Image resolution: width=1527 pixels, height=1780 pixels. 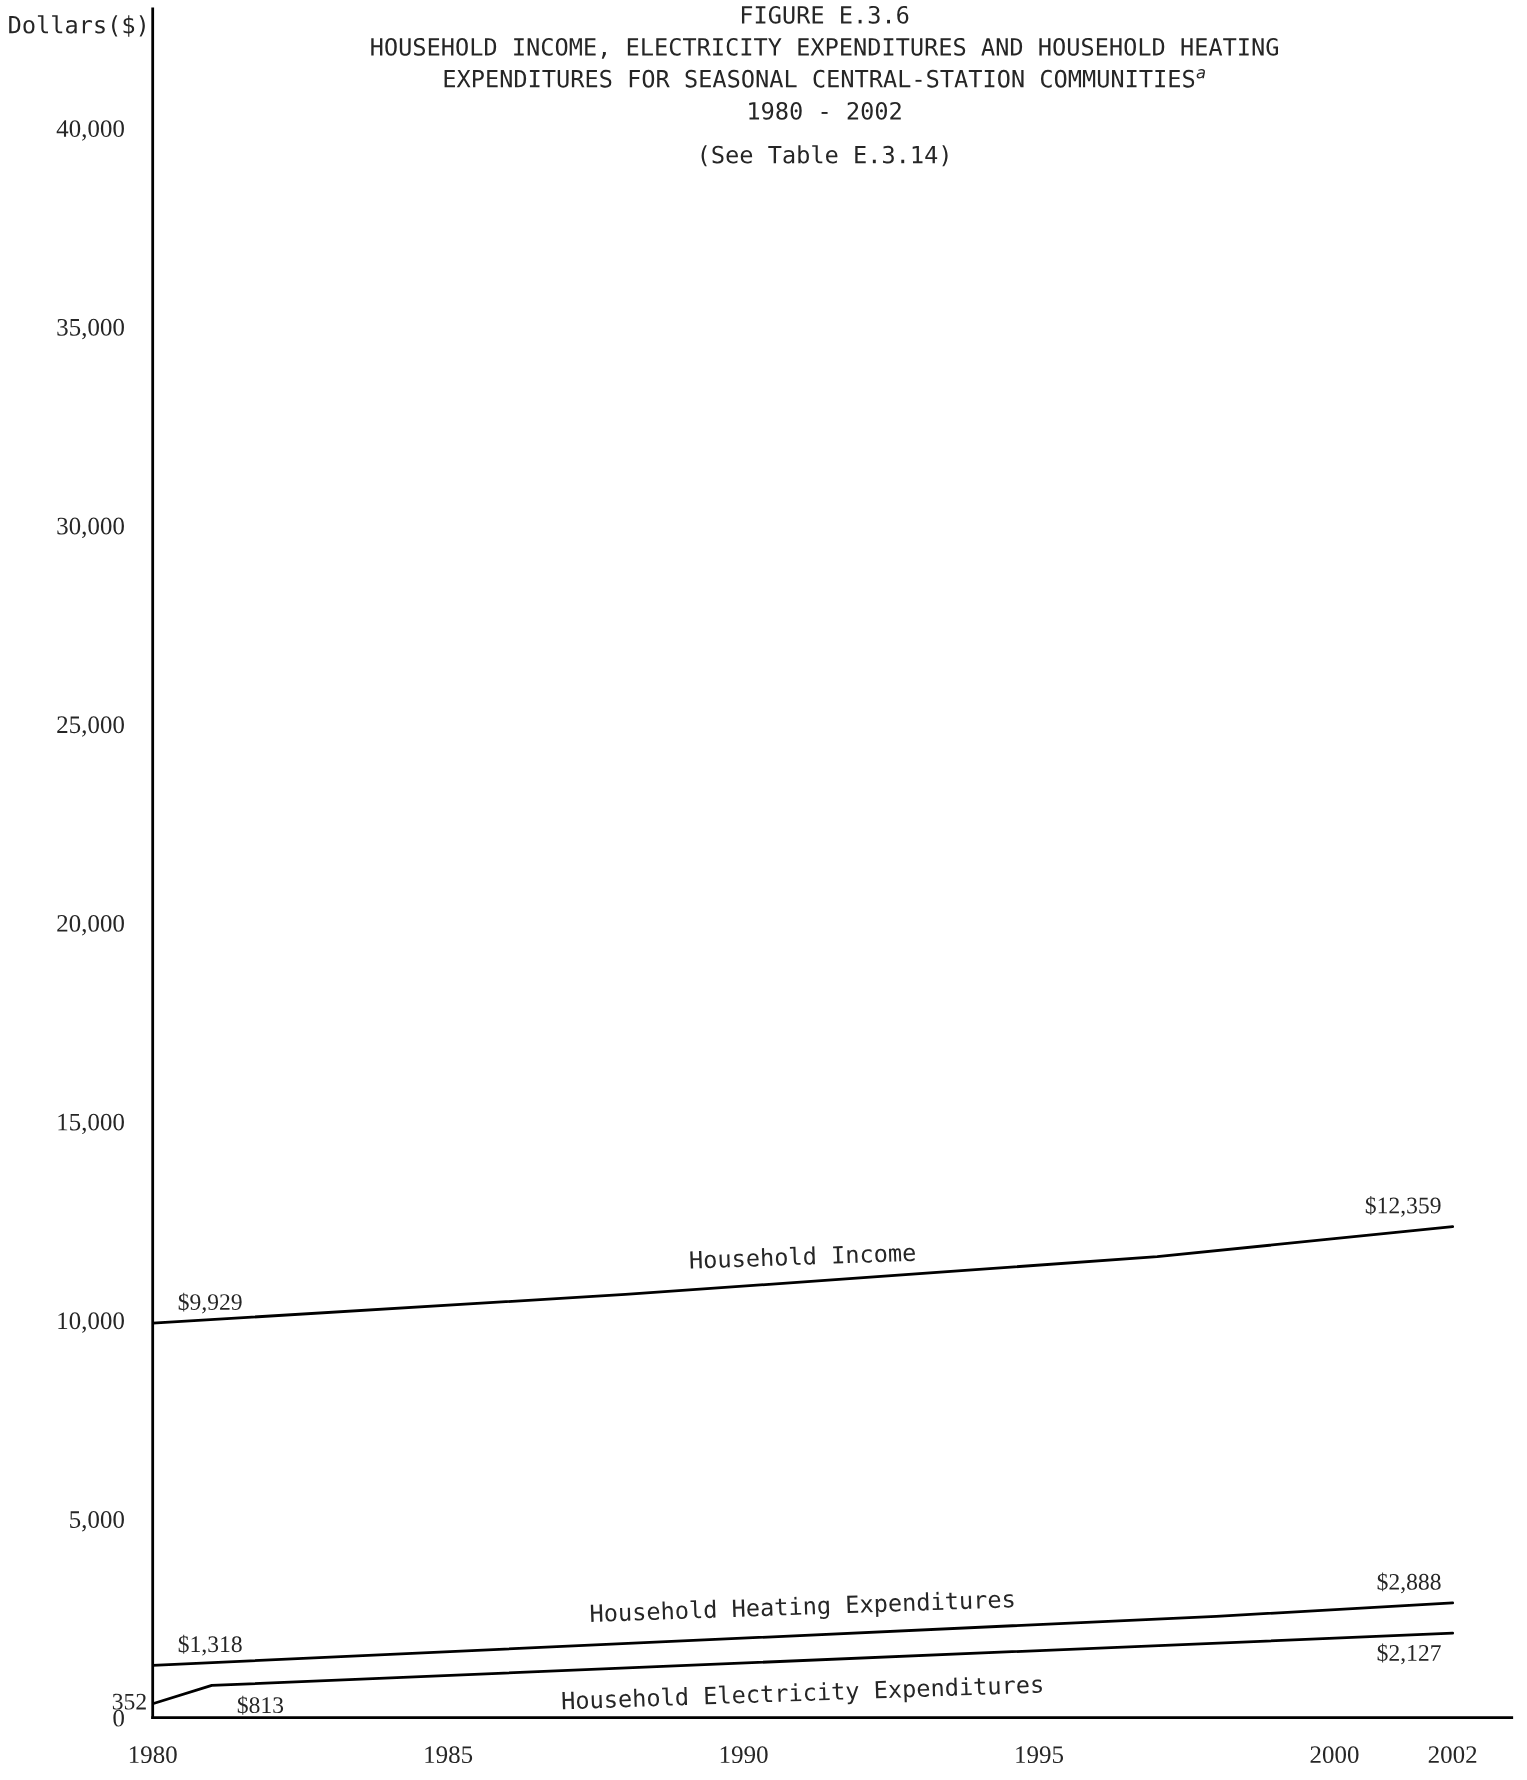 What do you see at coordinates (803, 1255) in the screenshot?
I see `series-label: Household Income` at bounding box center [803, 1255].